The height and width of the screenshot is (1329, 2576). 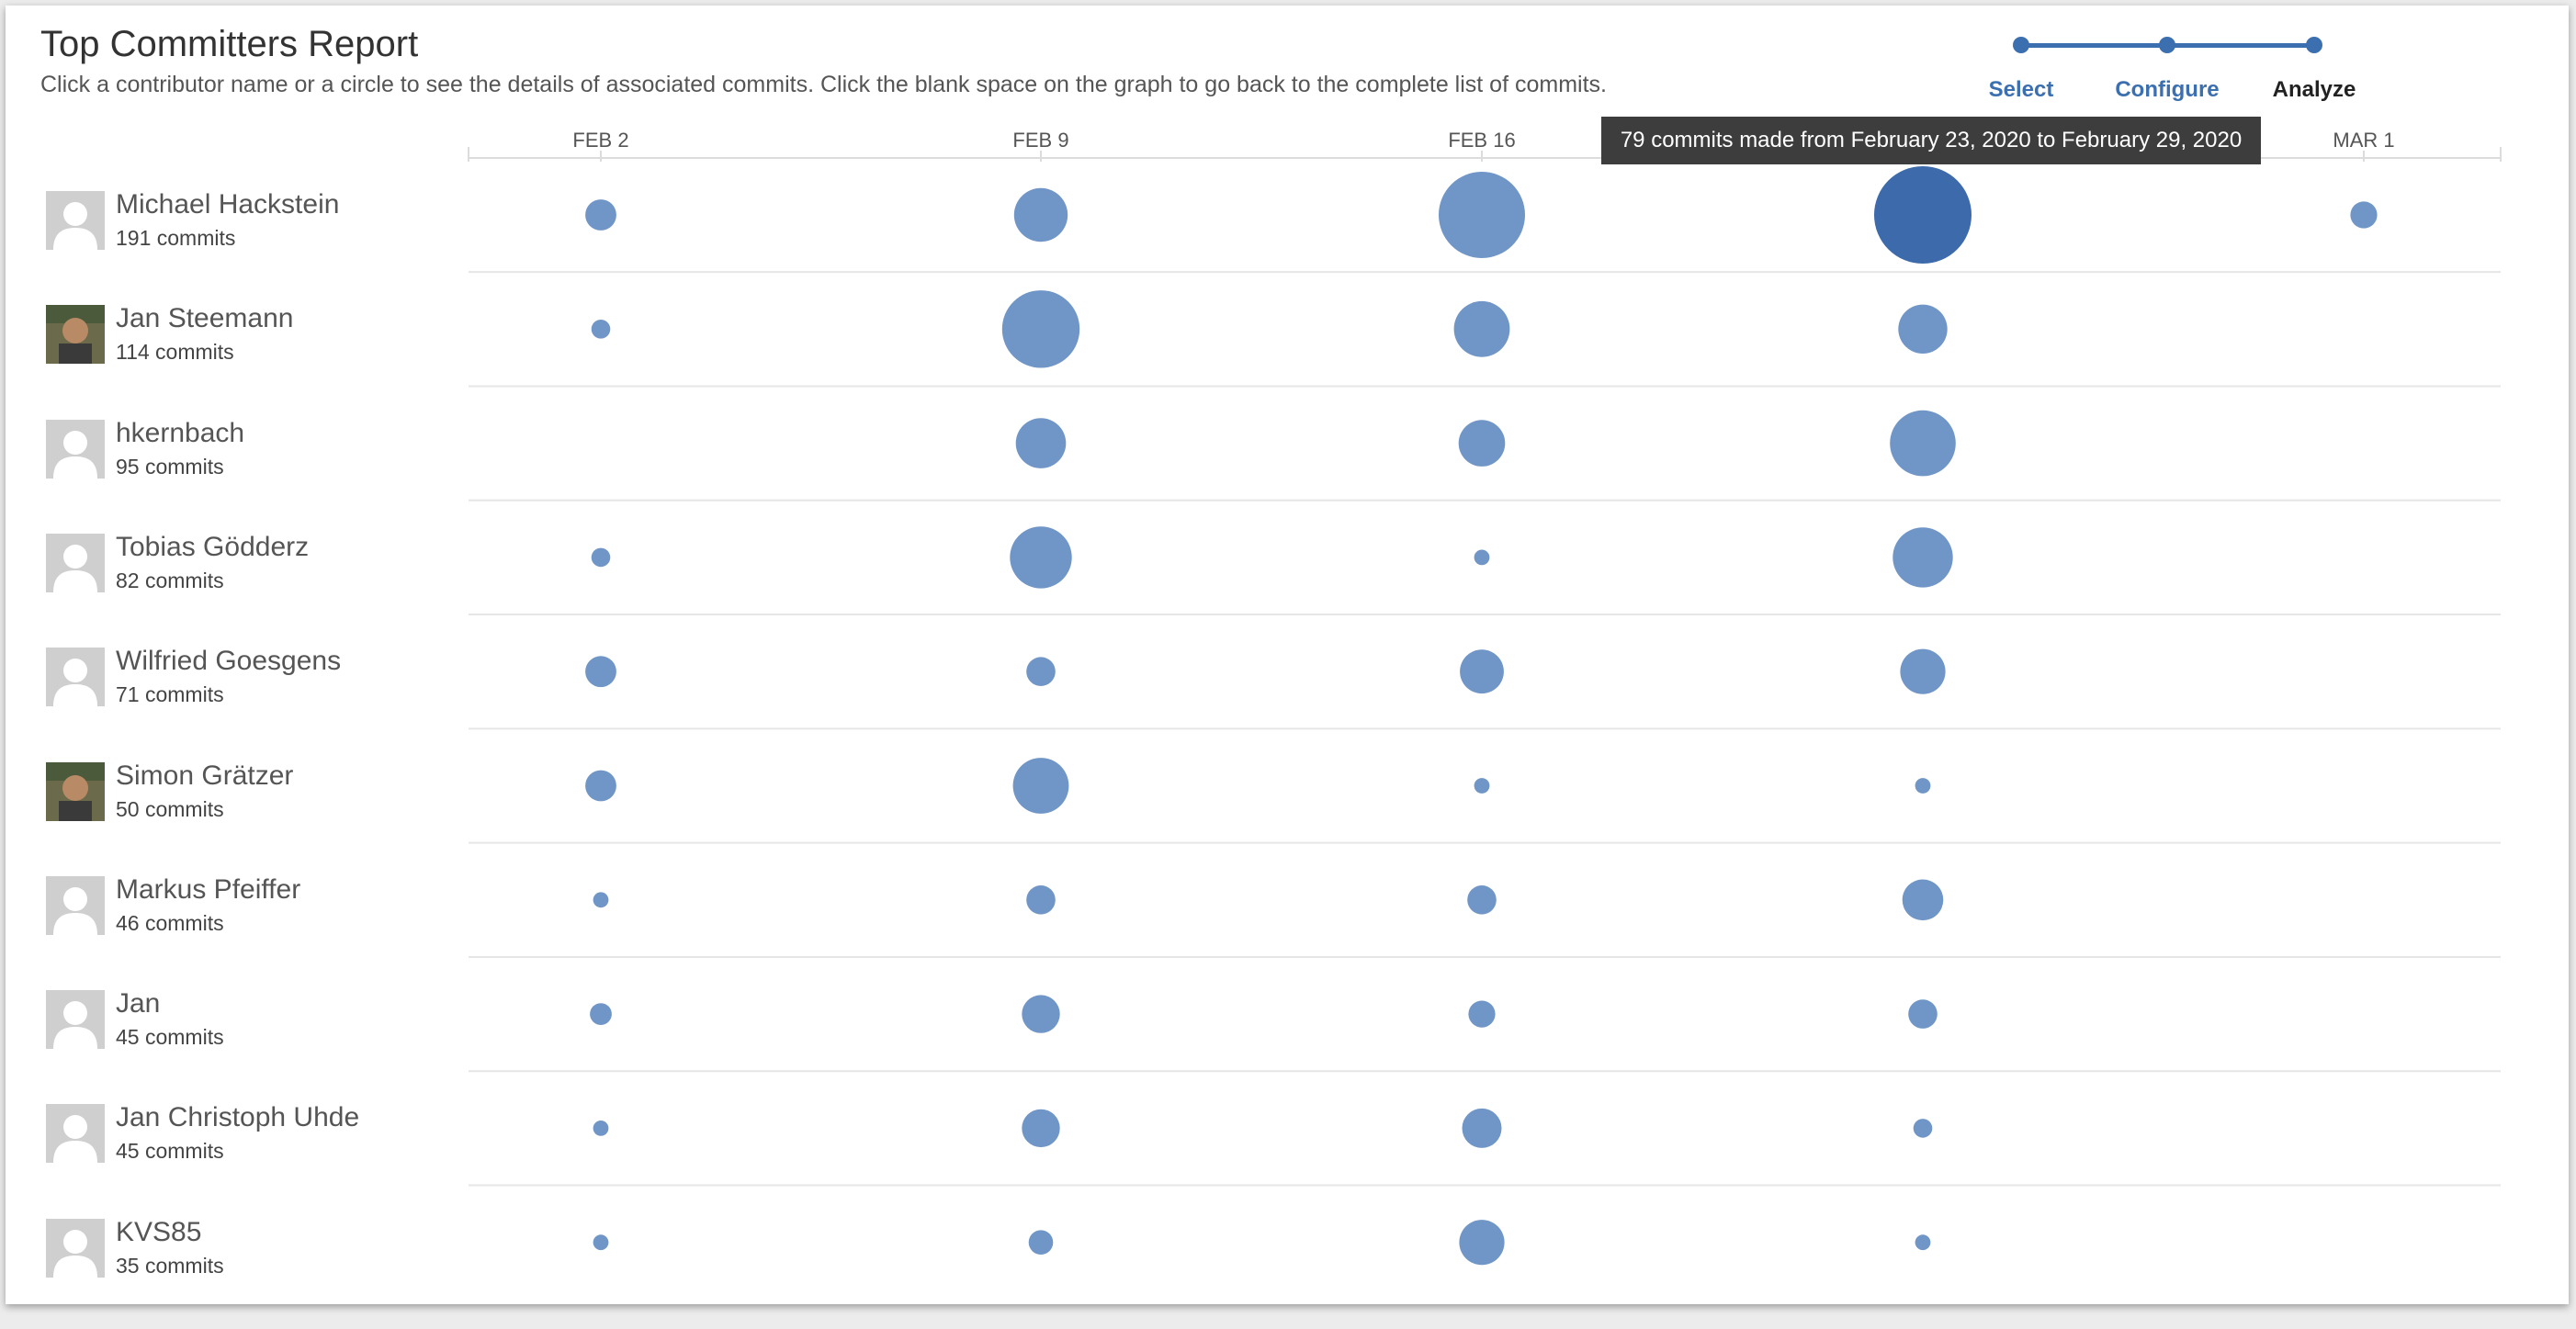 What do you see at coordinates (251, 793) in the screenshot?
I see `committer-row: Simon Grätzer 50 commits` at bounding box center [251, 793].